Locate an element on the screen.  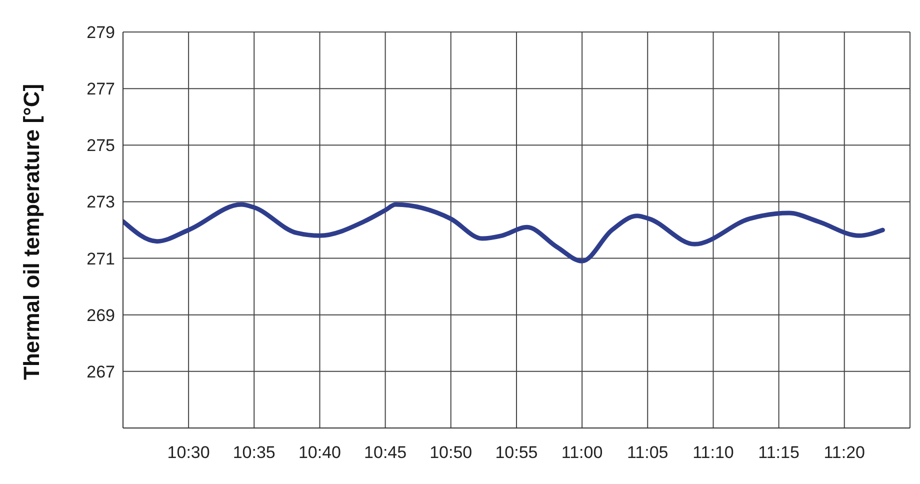
x-tick-label: 11:00 is located at coordinates (582, 452).